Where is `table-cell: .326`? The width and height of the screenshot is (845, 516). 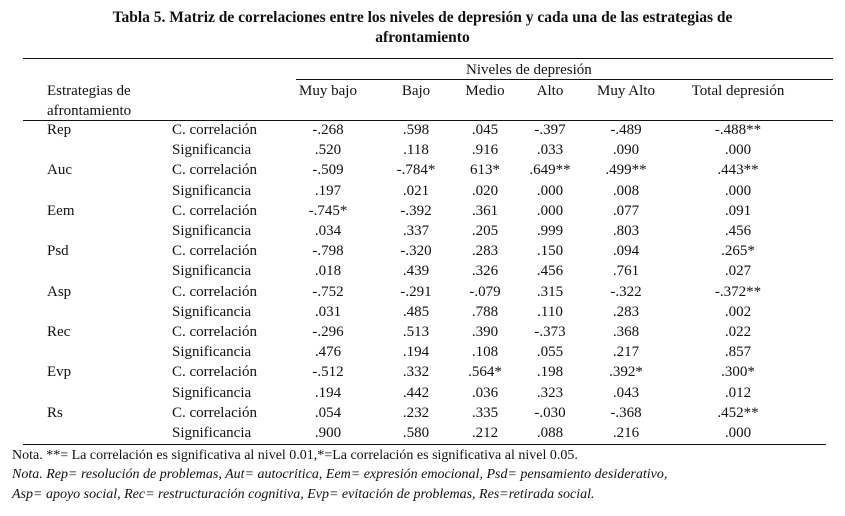
table-cell: .326 is located at coordinates (485, 271).